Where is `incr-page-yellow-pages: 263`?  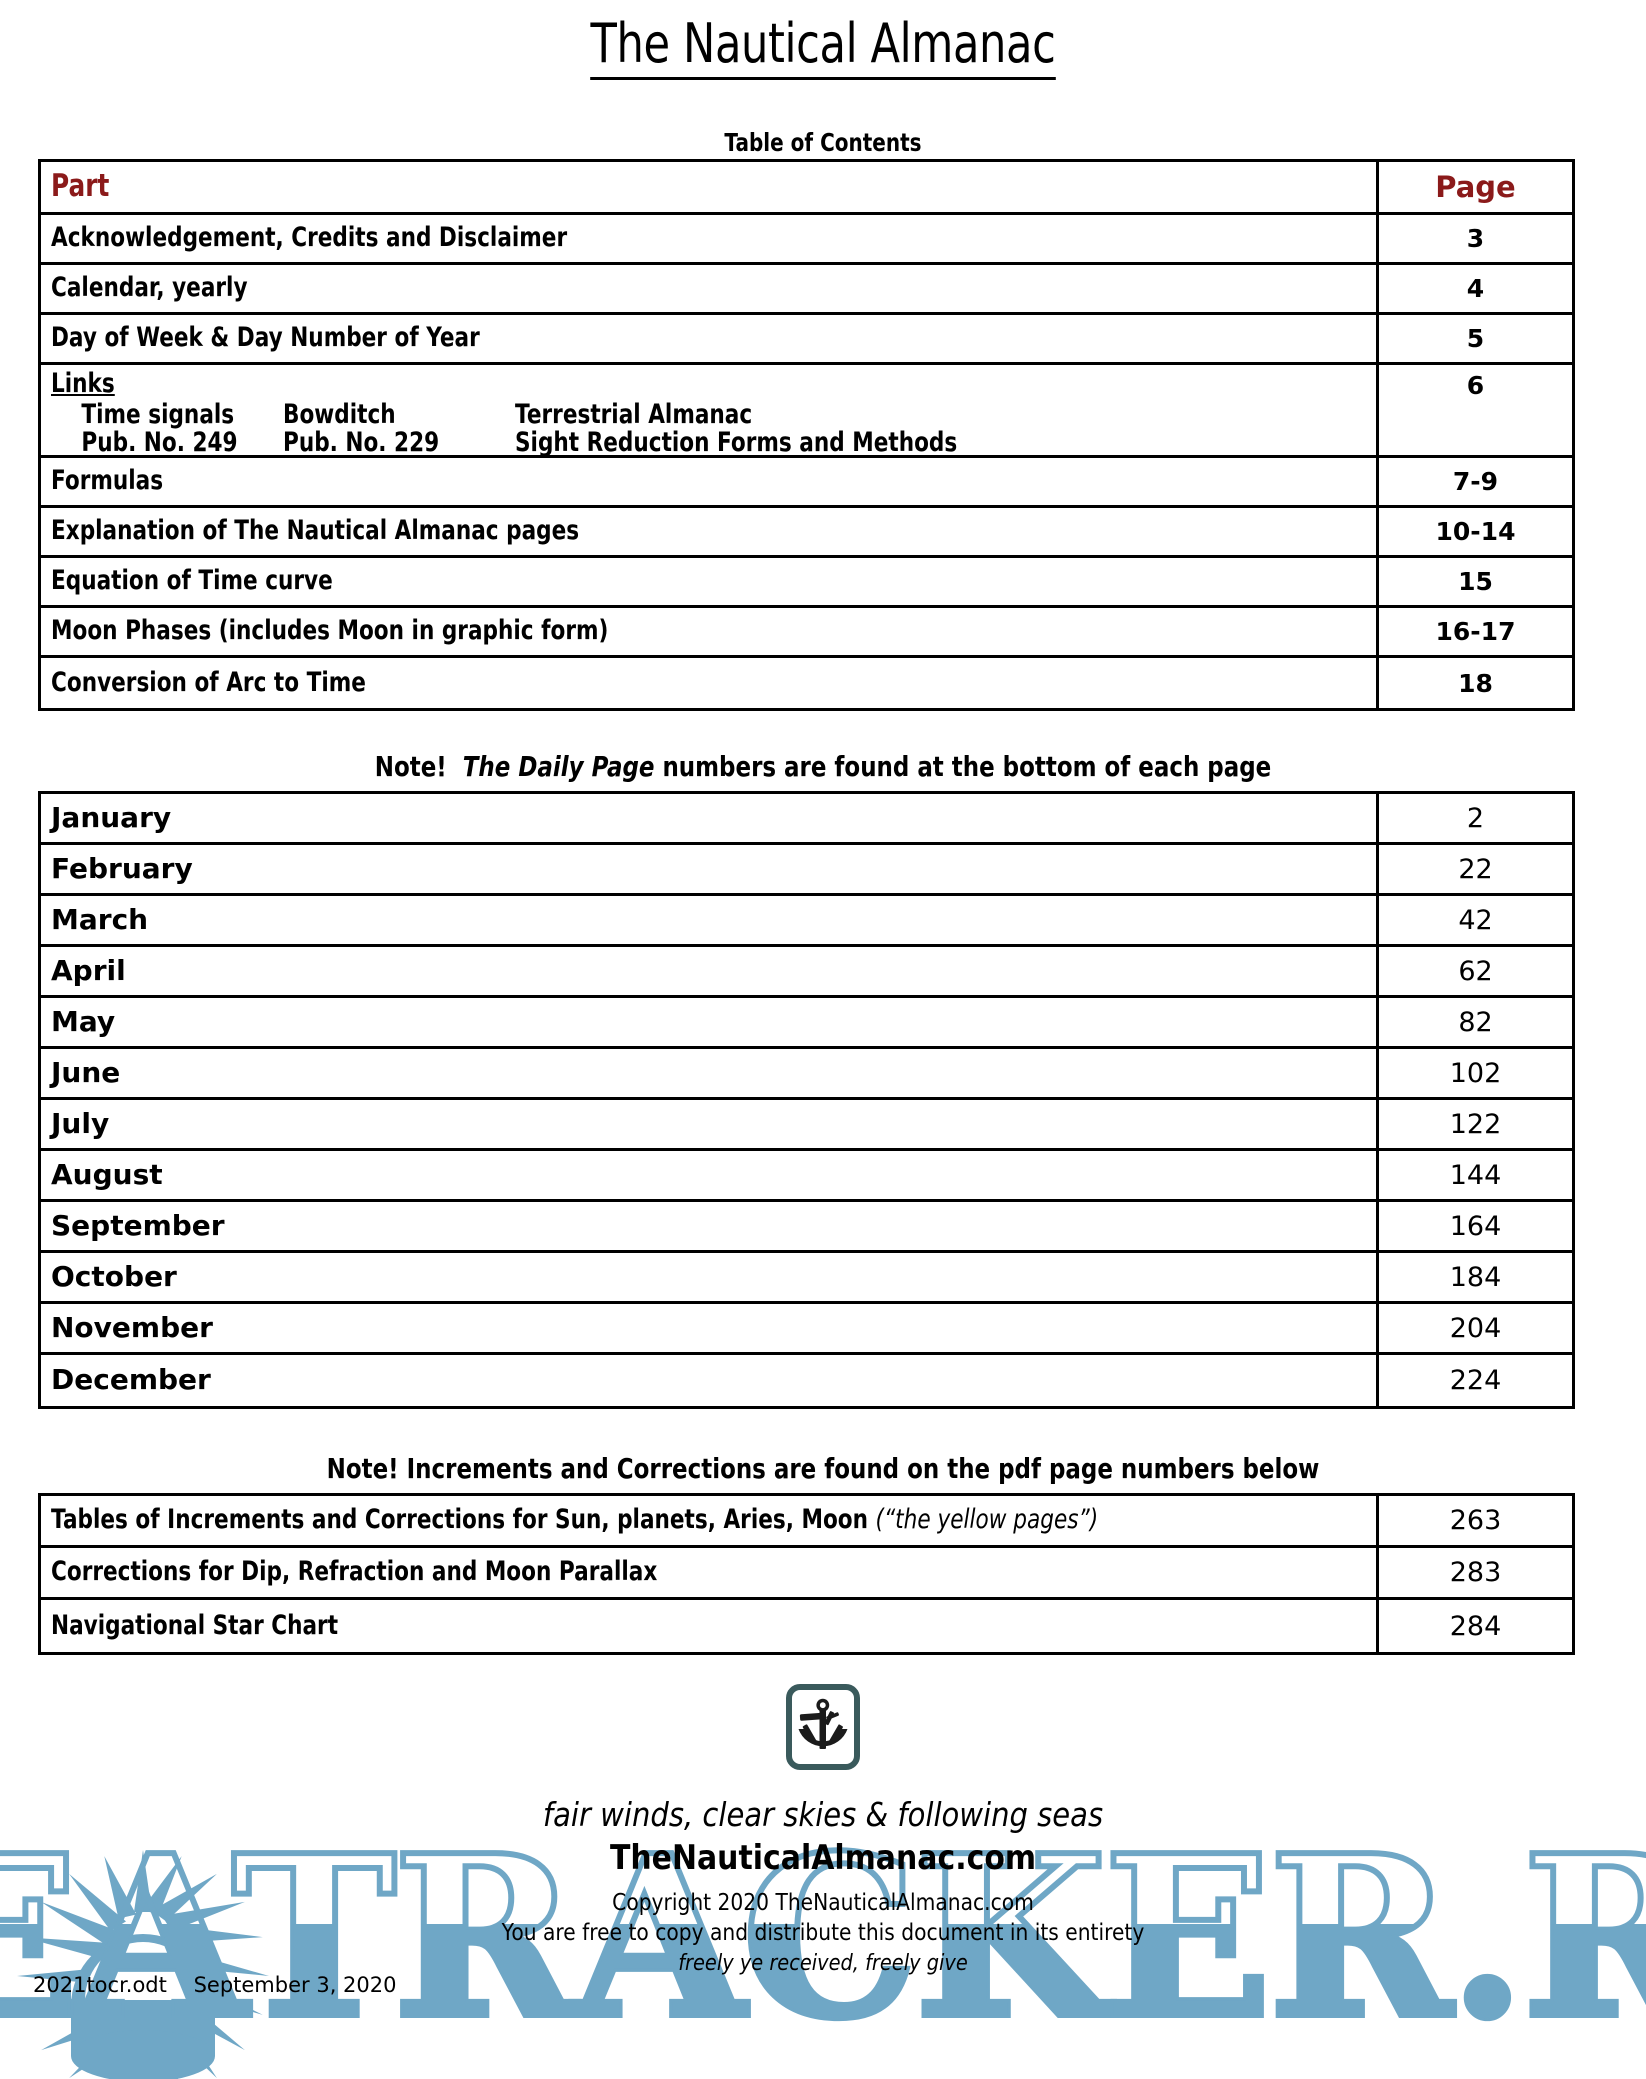 incr-page-yellow-pages: 263 is located at coordinates (1475, 1520).